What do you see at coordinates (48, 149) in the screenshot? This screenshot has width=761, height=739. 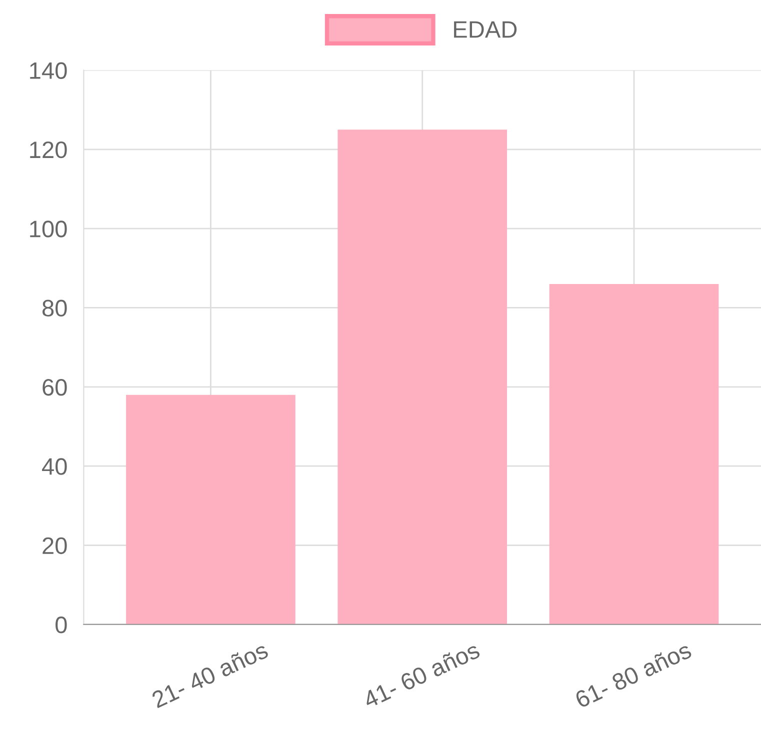 I see `y-tick-label: 120` at bounding box center [48, 149].